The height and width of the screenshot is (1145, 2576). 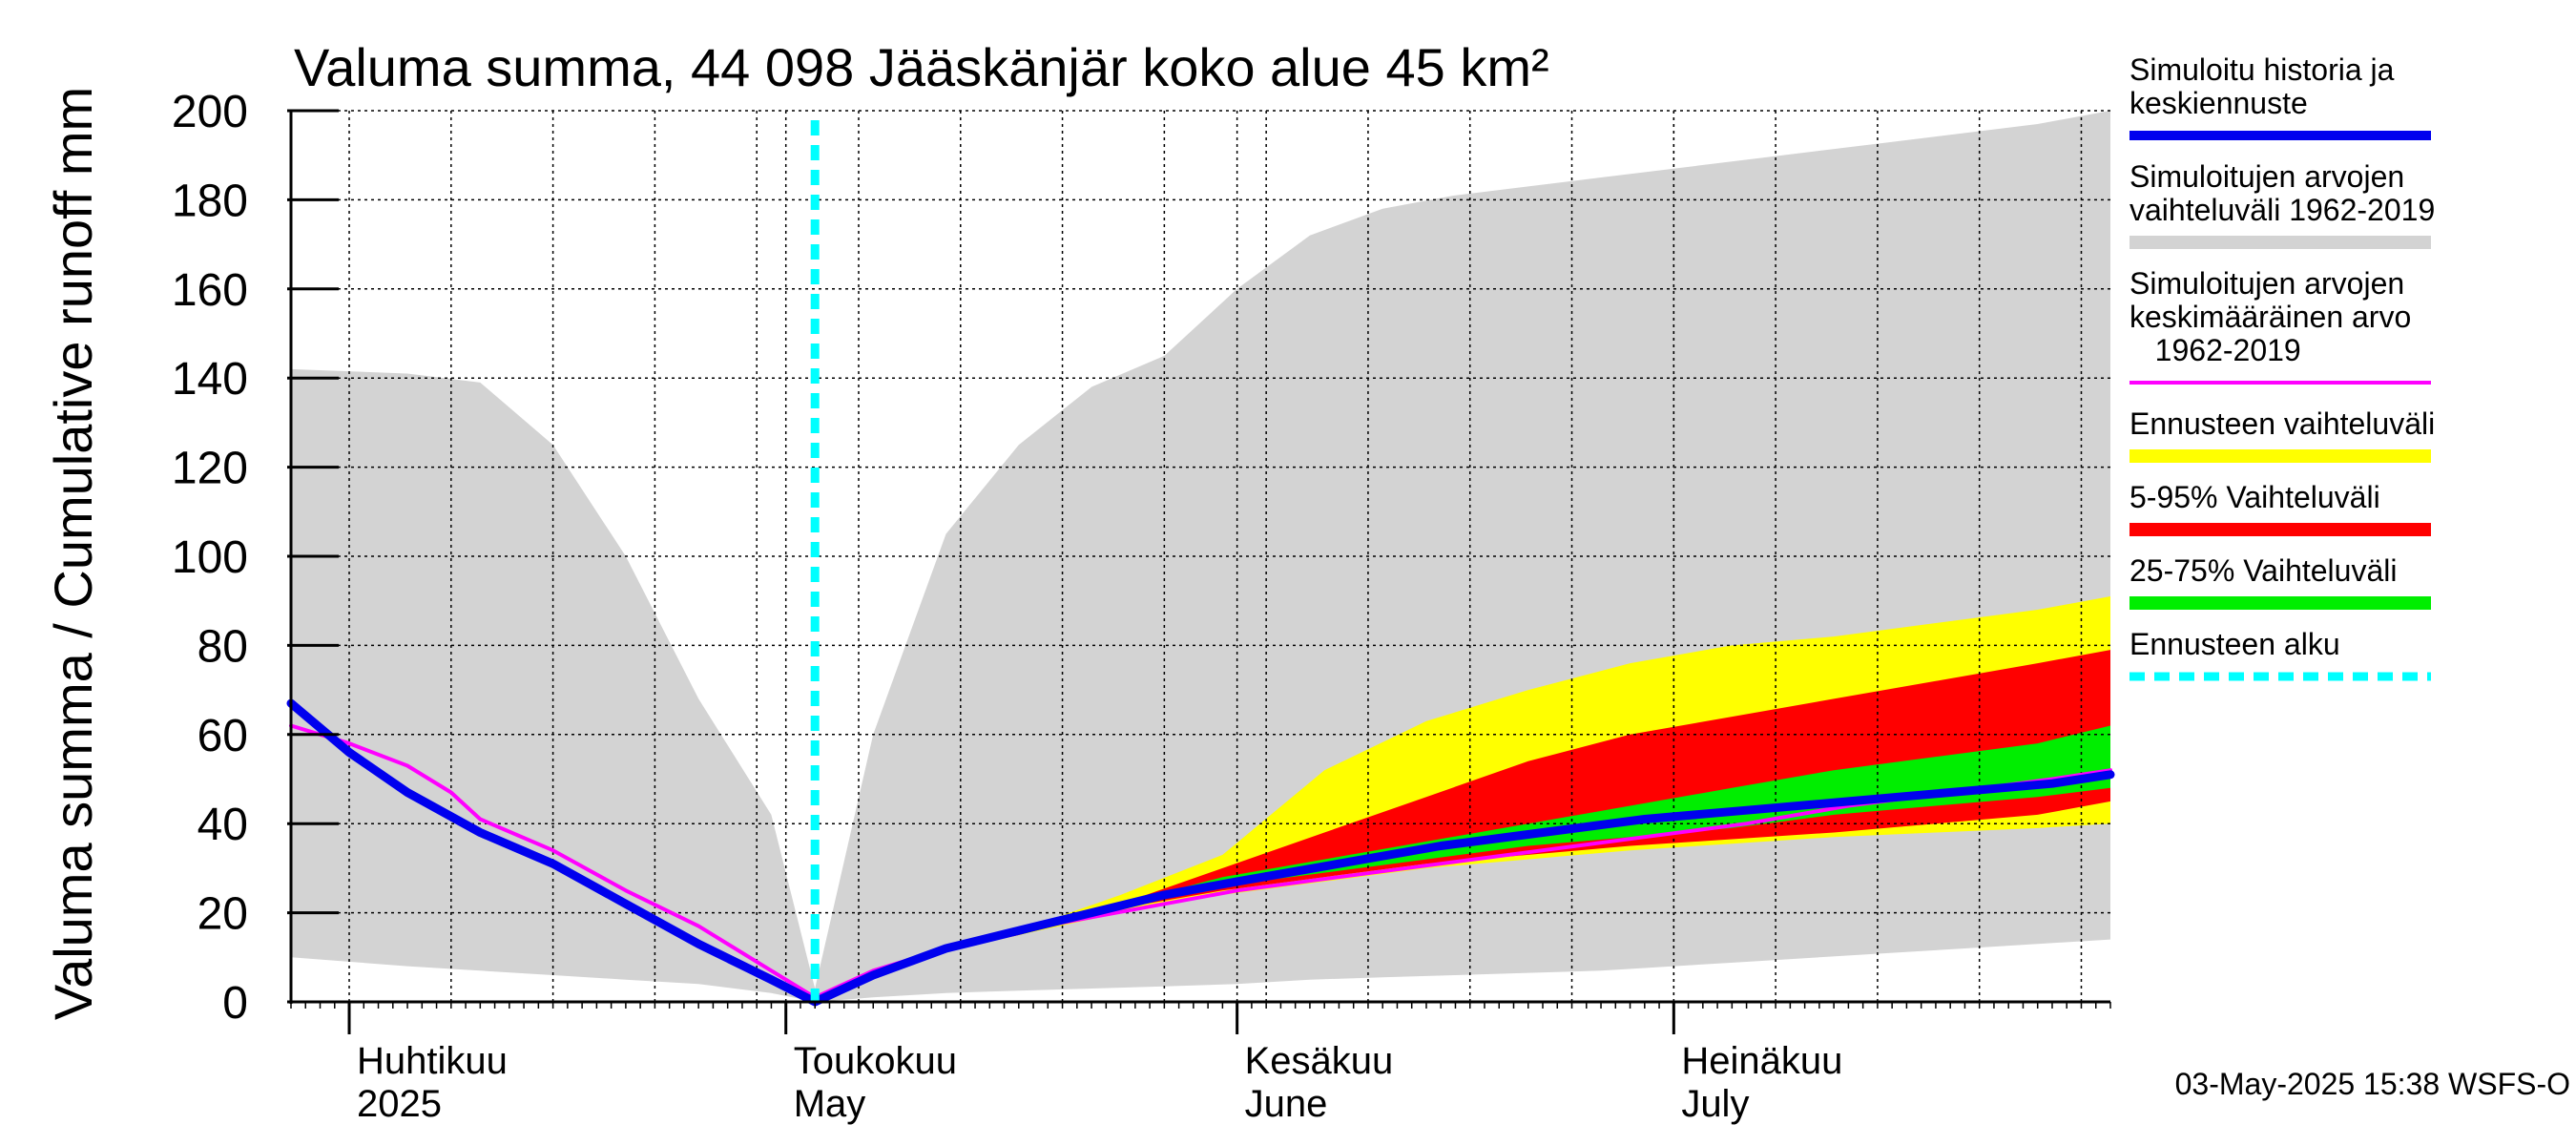 I want to click on y-tick-label: 180, so click(x=210, y=201).